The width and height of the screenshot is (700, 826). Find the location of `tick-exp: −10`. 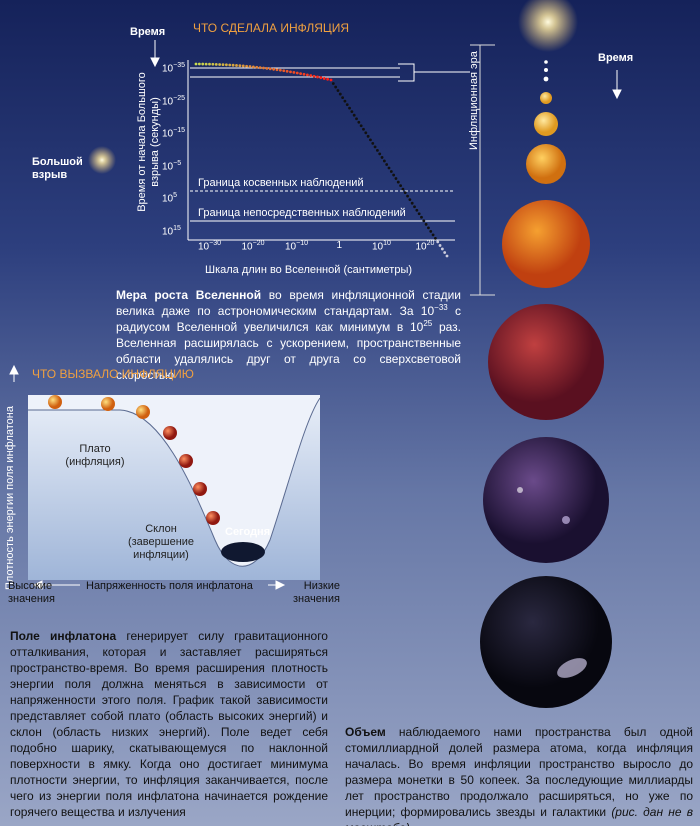

tick-exp: −10 is located at coordinates (302, 243).